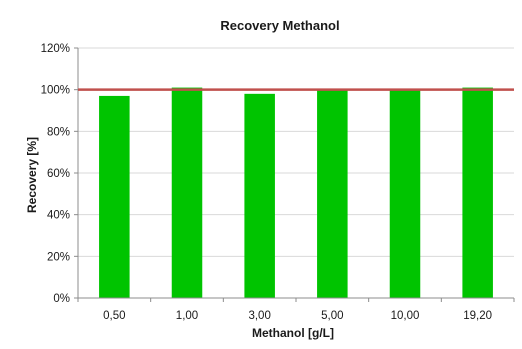 This screenshot has width=522, height=349. What do you see at coordinates (58, 257) in the screenshot?
I see `y-tick-label: 20%` at bounding box center [58, 257].